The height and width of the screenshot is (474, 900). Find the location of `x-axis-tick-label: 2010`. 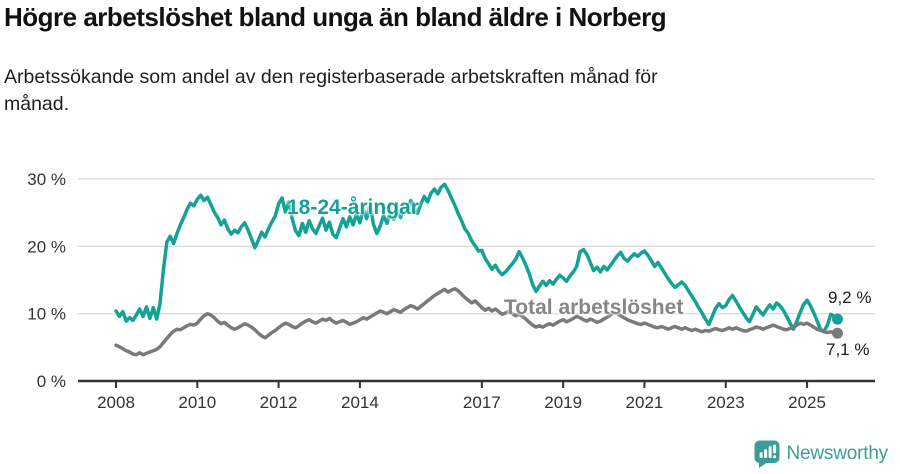

x-axis-tick-label: 2010 is located at coordinates (197, 402).